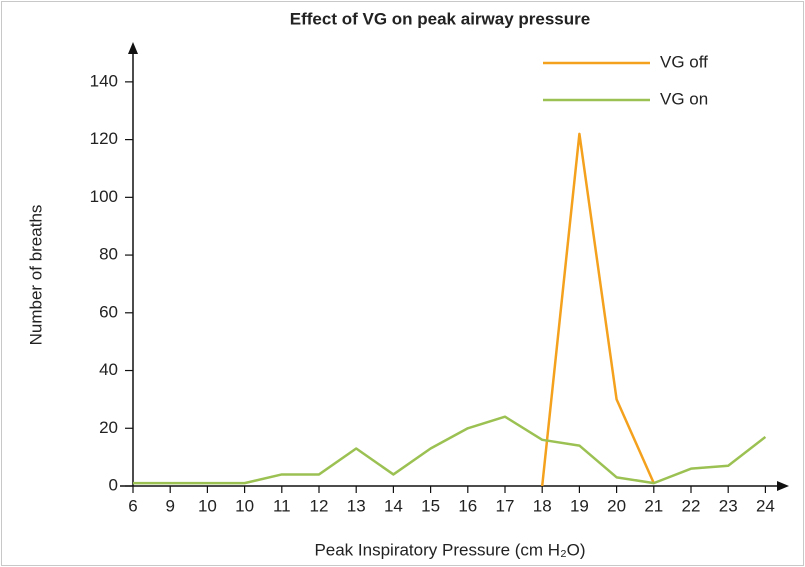  I want to click on x-tick-label: 6, so click(132, 505).